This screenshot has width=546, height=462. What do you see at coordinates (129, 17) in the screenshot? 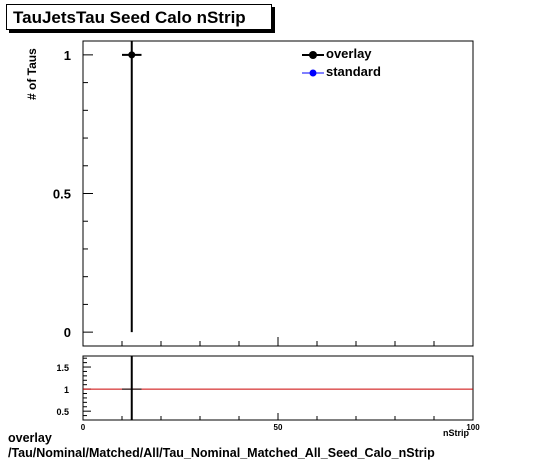
I see `chart-title: TauJetsTau Seed Calo nStrip` at bounding box center [129, 17].